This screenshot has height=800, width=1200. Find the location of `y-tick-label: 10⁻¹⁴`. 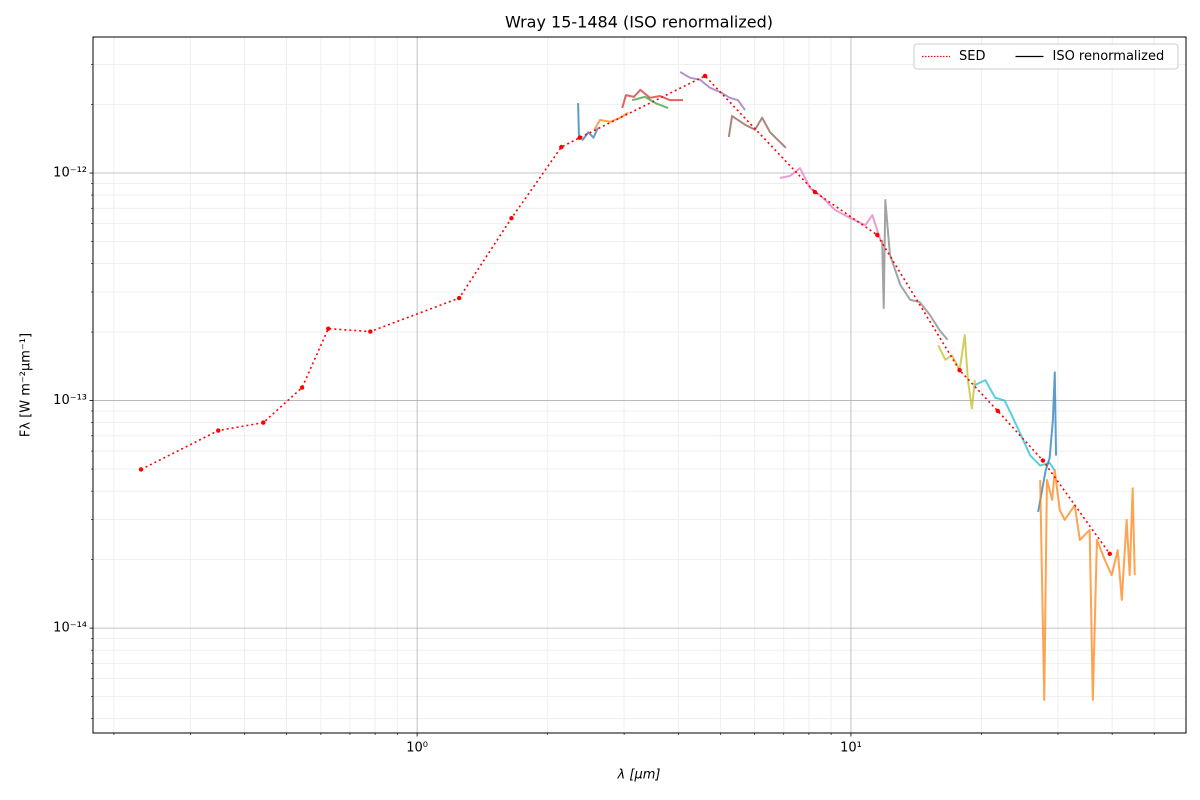

y-tick-label: 10⁻¹⁴ is located at coordinates (70, 628).